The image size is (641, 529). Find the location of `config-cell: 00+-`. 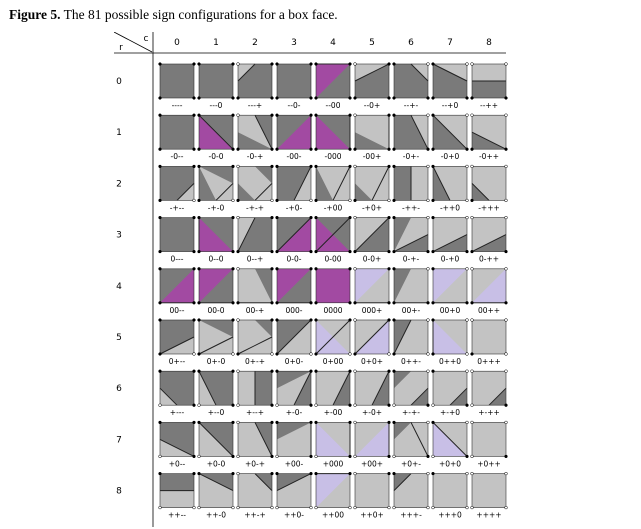

config-cell: 00+- is located at coordinates (411, 291).